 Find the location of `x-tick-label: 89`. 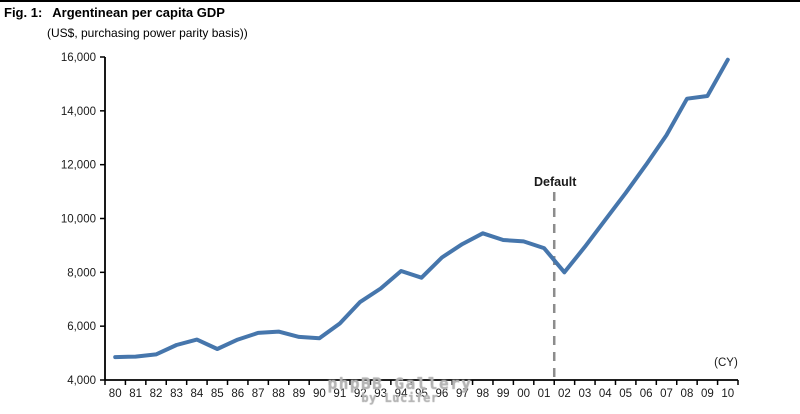

x-tick-label: 89 is located at coordinates (299, 394).